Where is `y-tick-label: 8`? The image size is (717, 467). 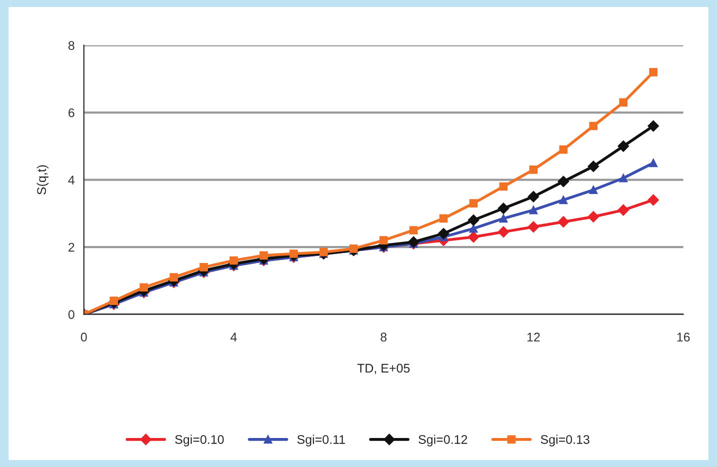 y-tick-label: 8 is located at coordinates (71, 45).